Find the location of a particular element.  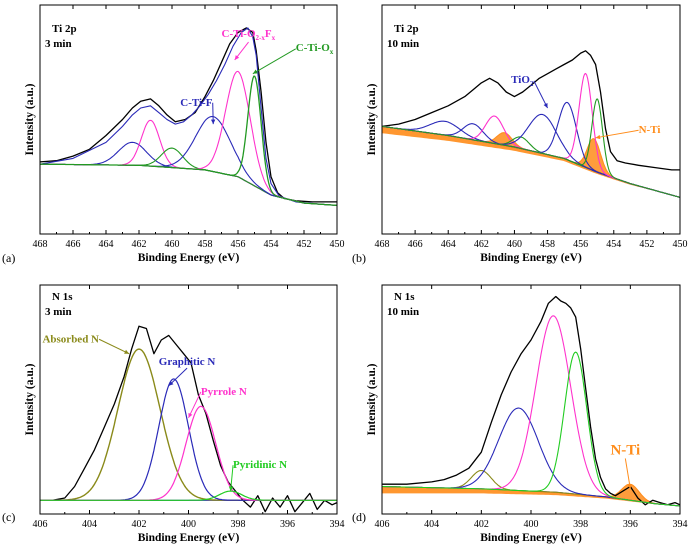

panel-tag: (d) is located at coordinates (359, 517).